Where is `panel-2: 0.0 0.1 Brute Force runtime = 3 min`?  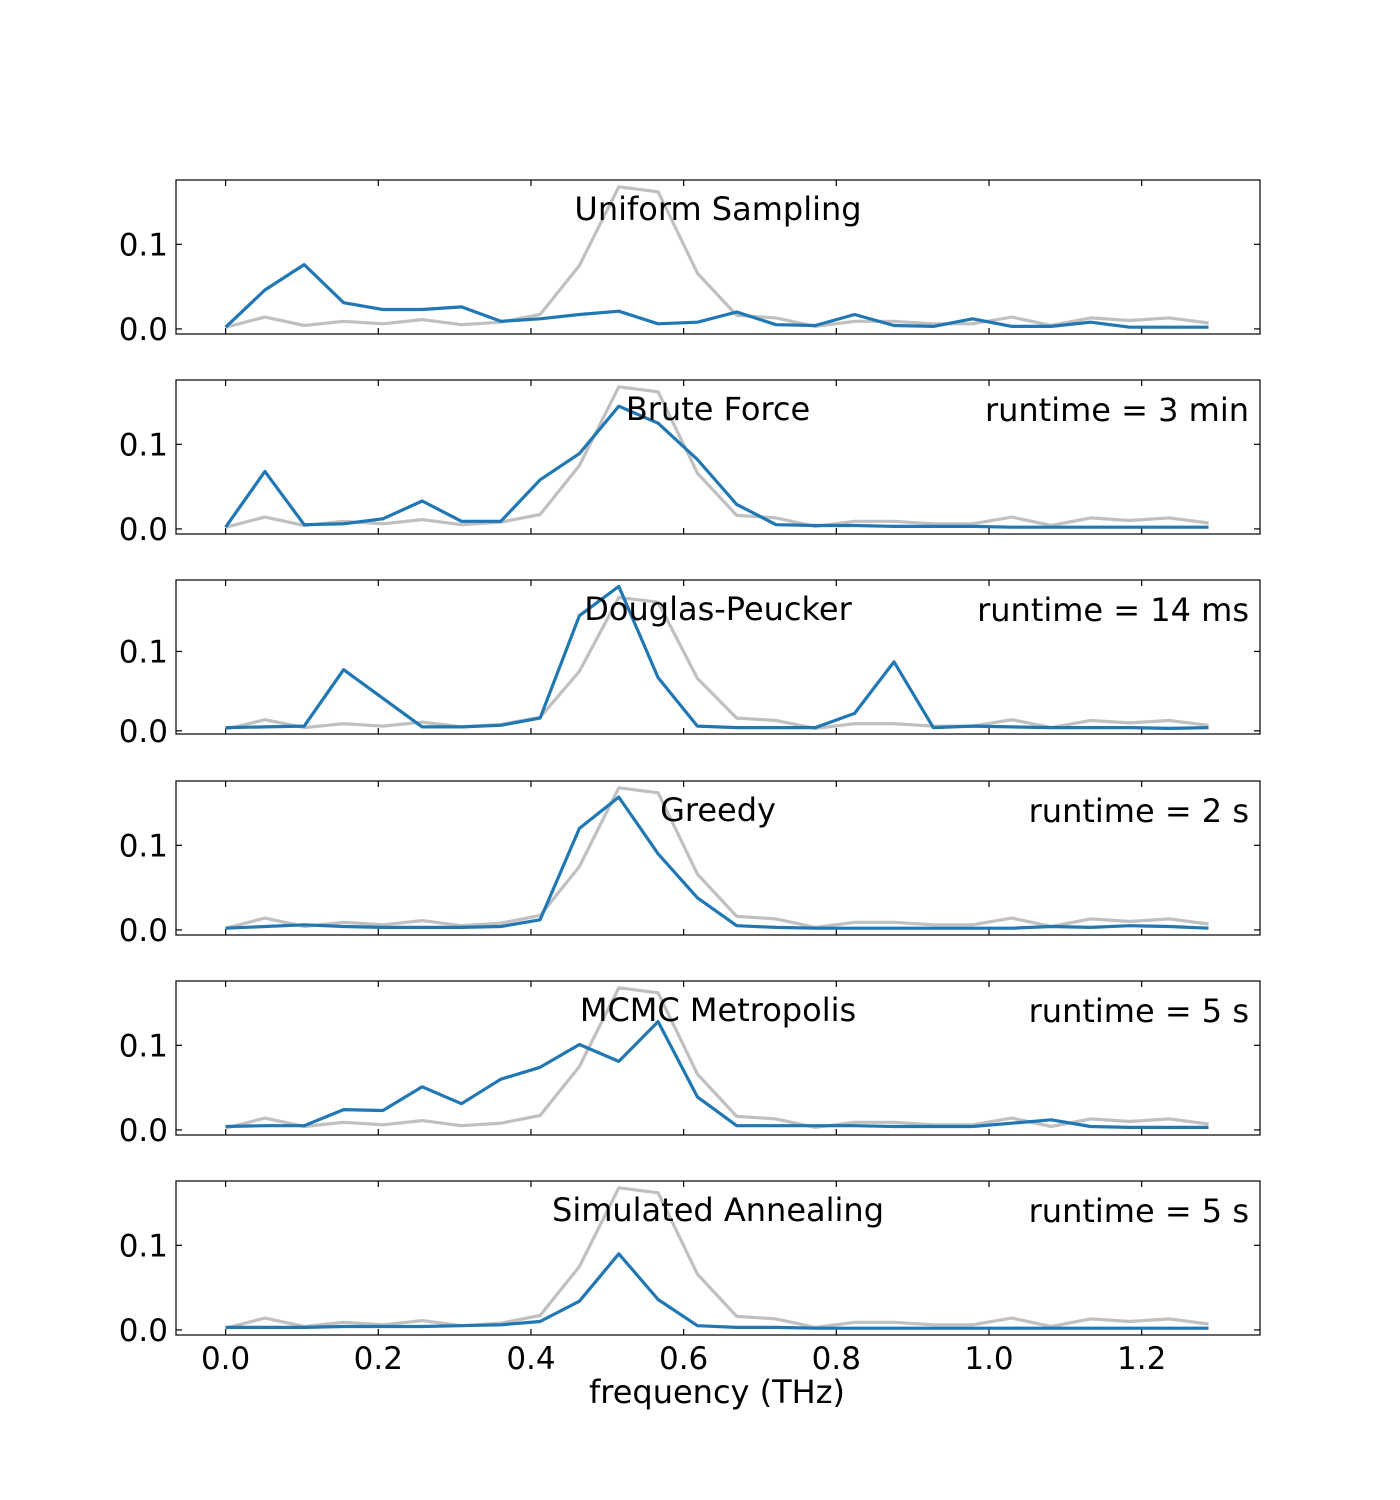 panel-2: 0.0 0.1 Brute Force runtime = 3 min is located at coordinates (690, 463).